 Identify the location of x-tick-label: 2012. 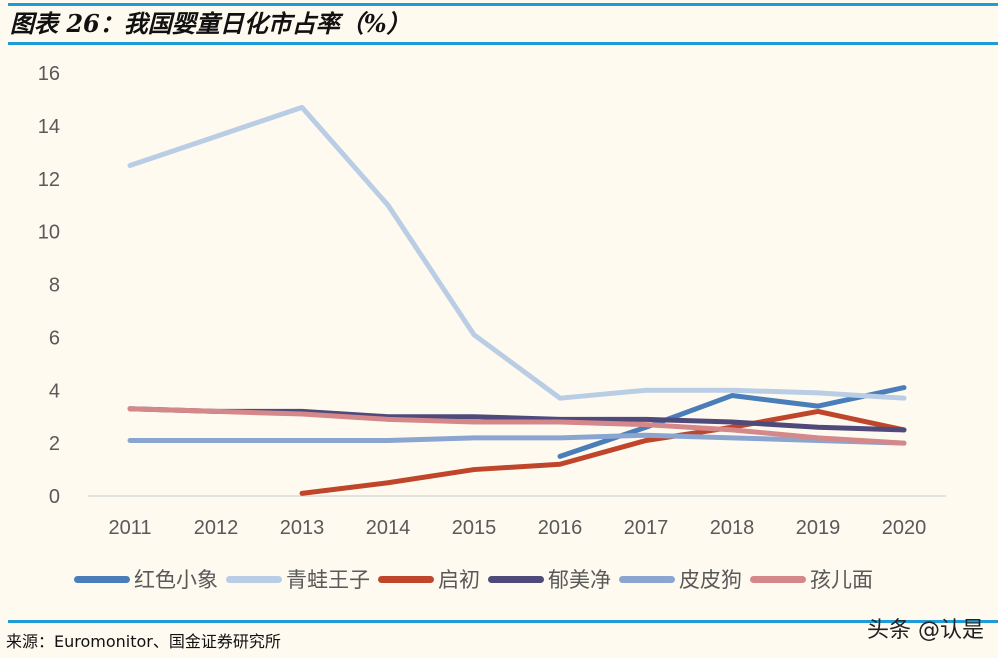
(216, 528).